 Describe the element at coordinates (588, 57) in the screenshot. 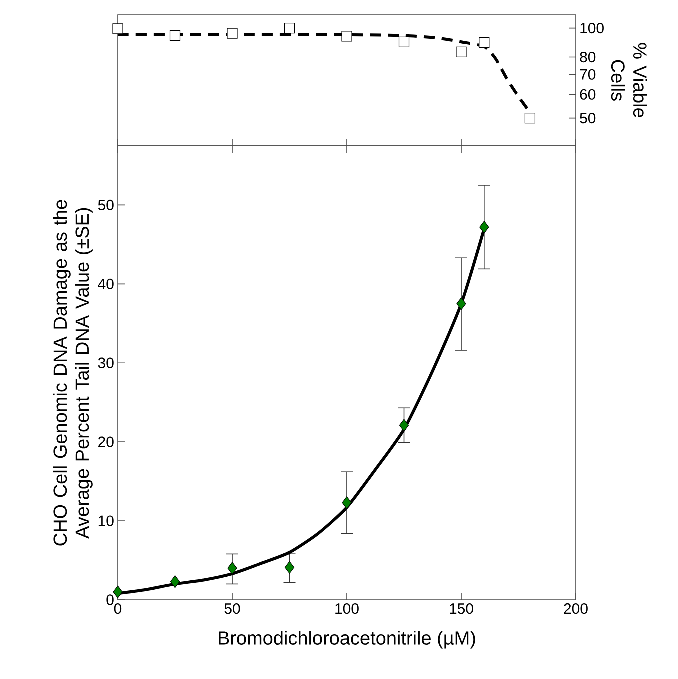

I see `y-tick-label: 80` at that location.